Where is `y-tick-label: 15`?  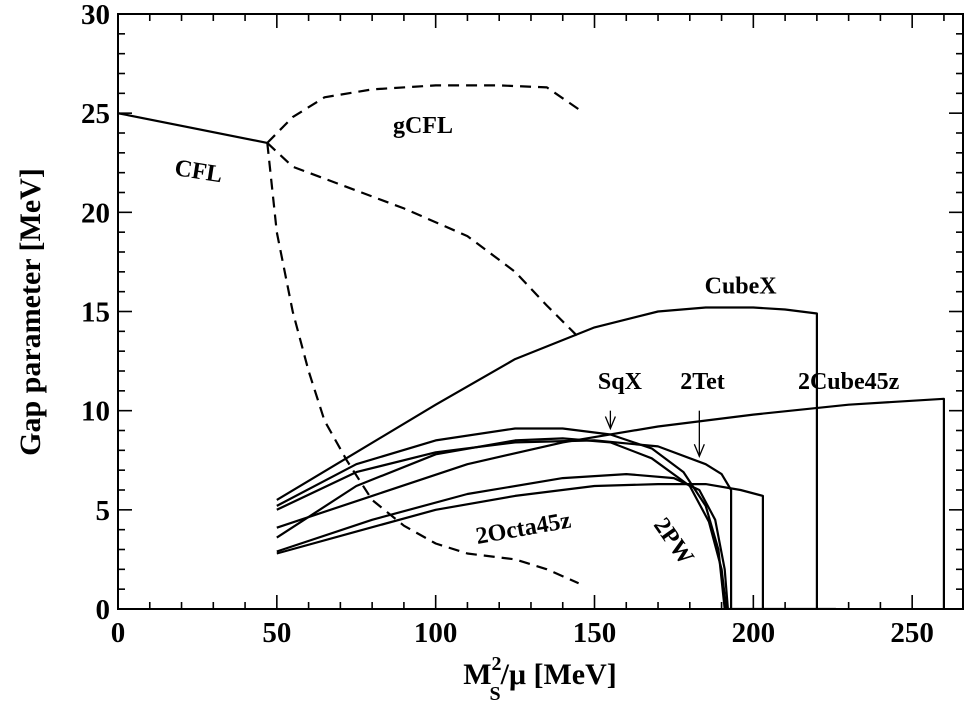 y-tick-label: 15 is located at coordinates (95, 313).